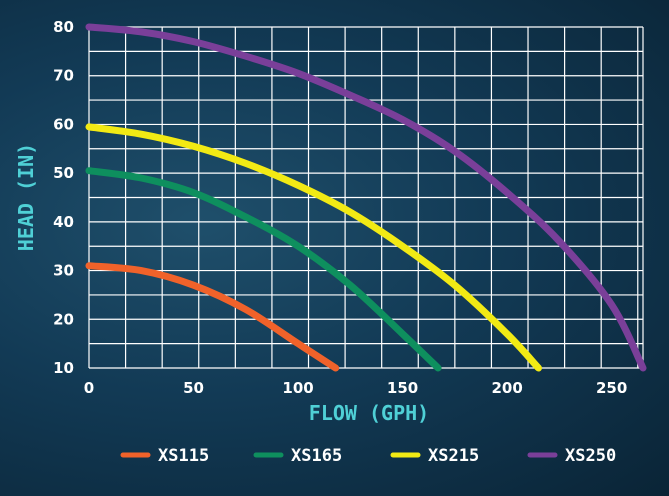  What do you see at coordinates (193, 388) in the screenshot?
I see `x-tick-label-50: 50` at bounding box center [193, 388].